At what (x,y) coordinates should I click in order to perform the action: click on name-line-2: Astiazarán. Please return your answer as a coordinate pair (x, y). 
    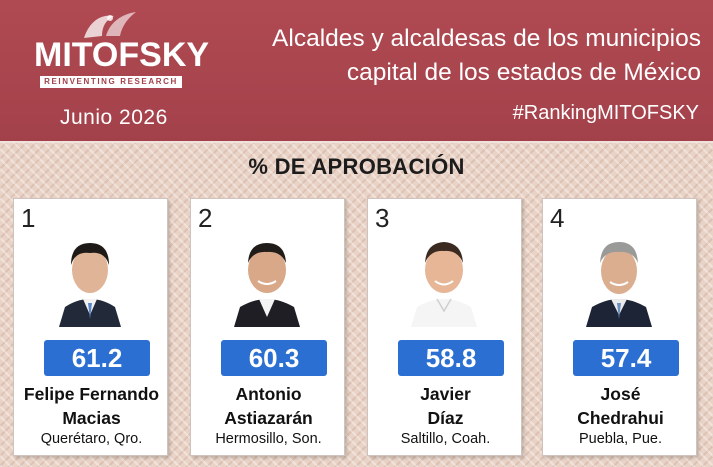
    Looking at the image, I should click on (268, 418).